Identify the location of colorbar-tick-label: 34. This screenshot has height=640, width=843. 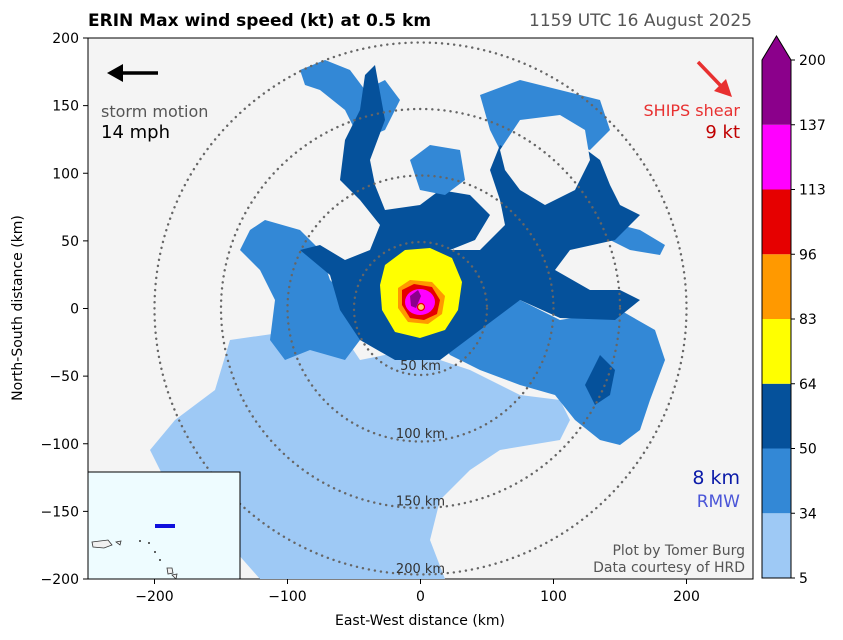
(808, 514).